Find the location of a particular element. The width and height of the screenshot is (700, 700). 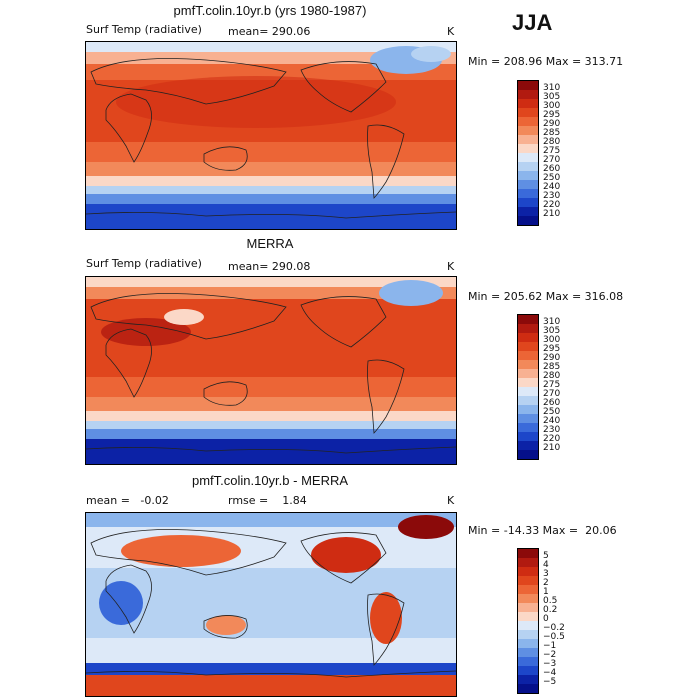

panel-2-coastlines is located at coordinates (271, 373).